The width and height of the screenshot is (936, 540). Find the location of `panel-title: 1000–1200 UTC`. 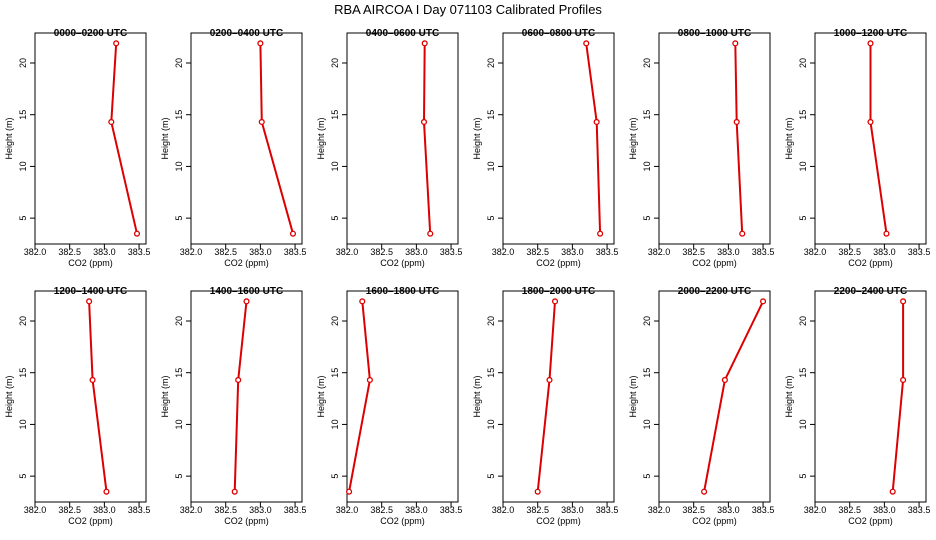

panel-title: 1000–1200 UTC is located at coordinates (870, 33).